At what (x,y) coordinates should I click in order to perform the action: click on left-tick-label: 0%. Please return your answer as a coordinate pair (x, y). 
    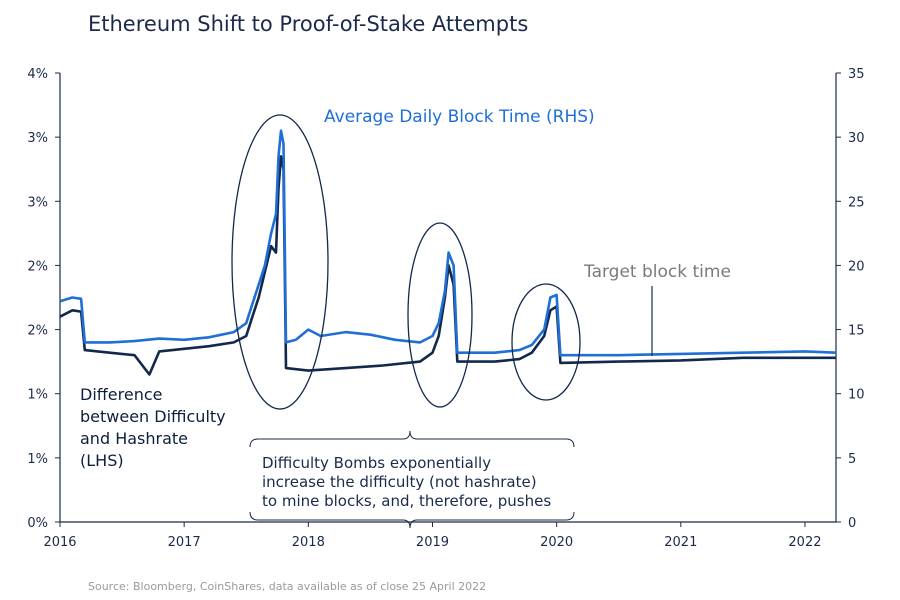
    Looking at the image, I should click on (37, 523).